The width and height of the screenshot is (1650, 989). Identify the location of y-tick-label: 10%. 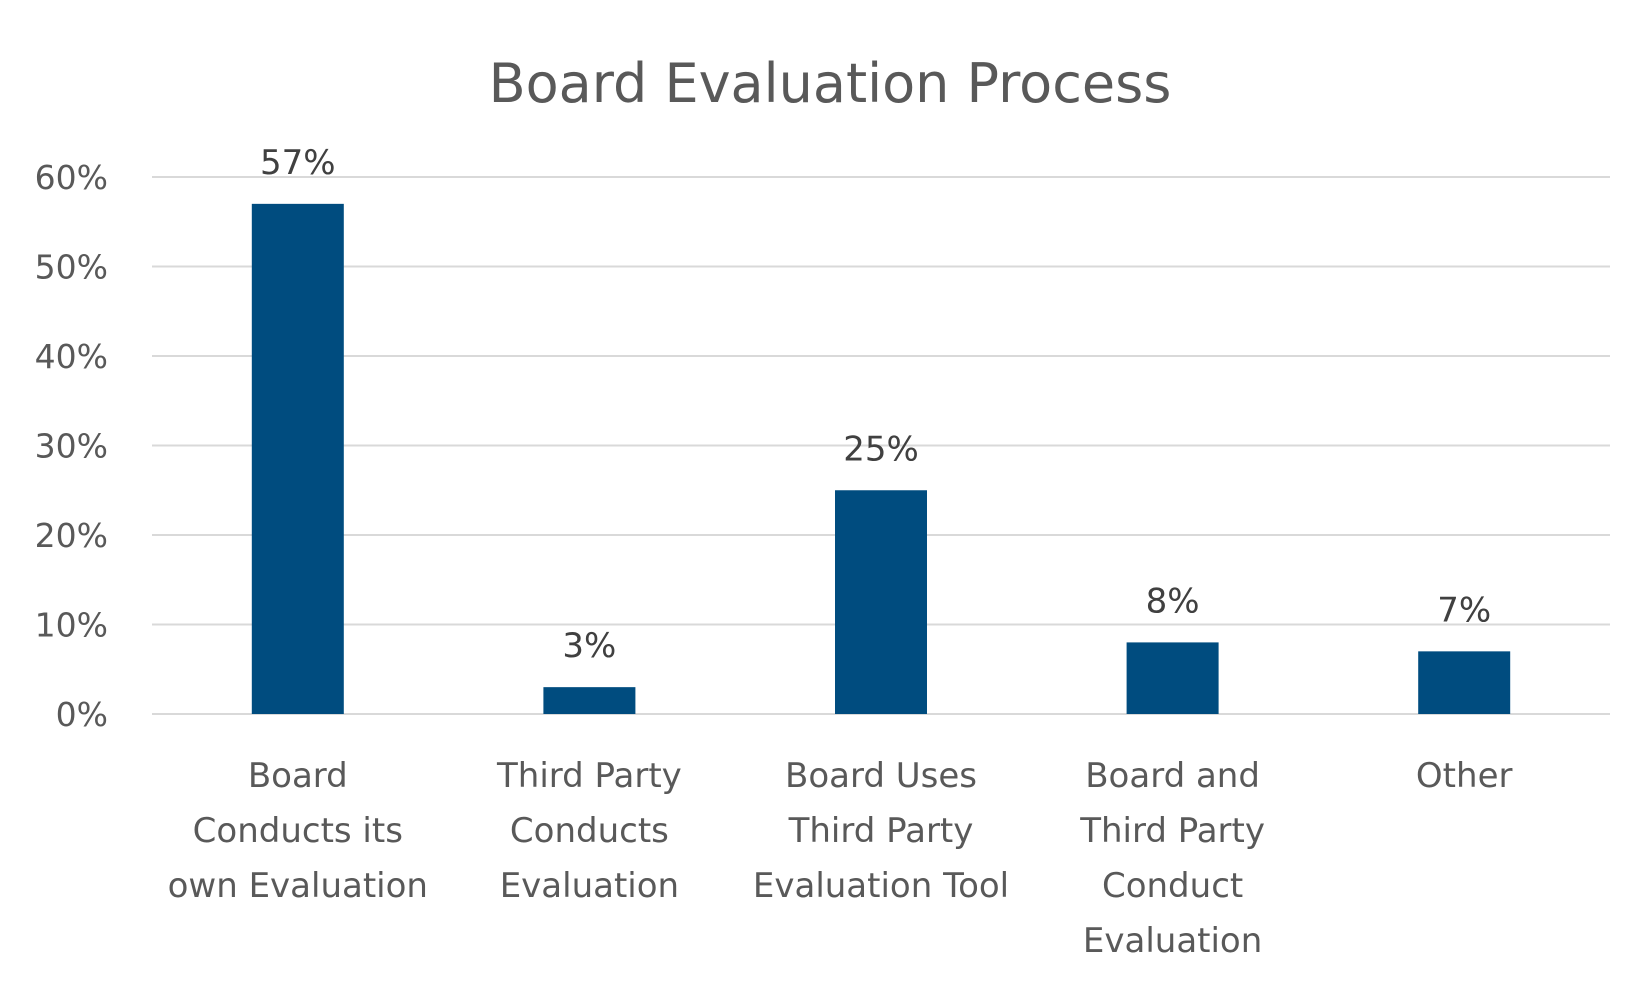
(71, 625).